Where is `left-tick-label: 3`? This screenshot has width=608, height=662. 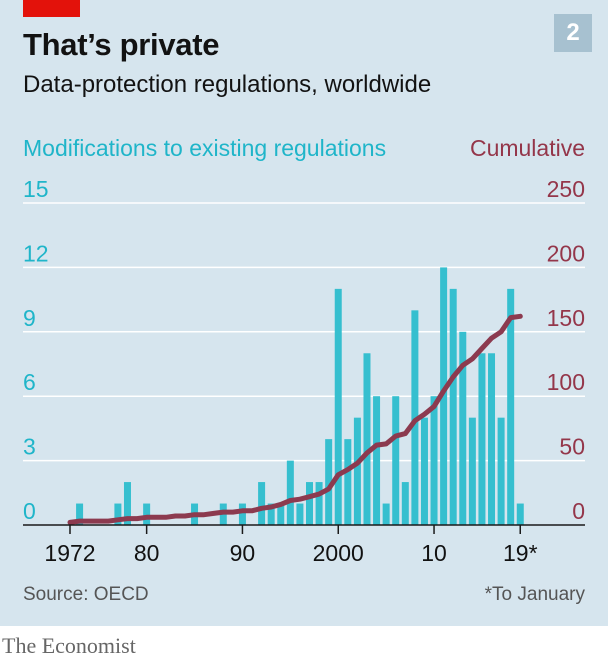 left-tick-label: 3 is located at coordinates (29, 447).